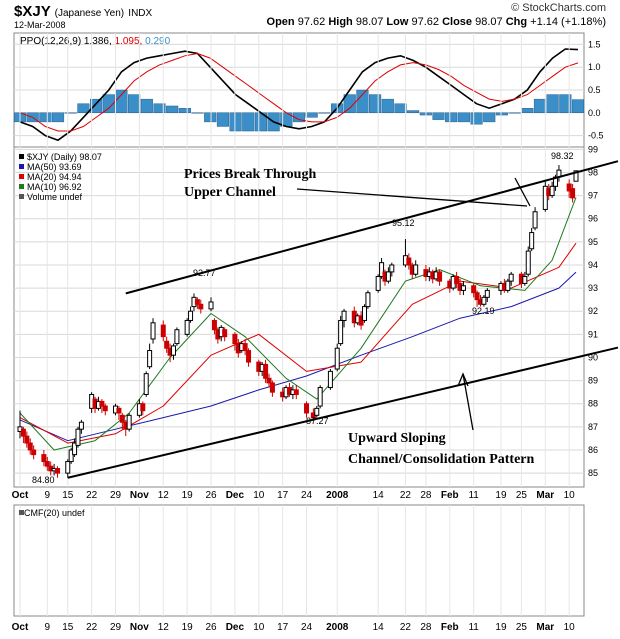 The image size is (620, 639). What do you see at coordinates (92, 627) in the screenshot?
I see `x-axis-label-bottom: 22` at bounding box center [92, 627].